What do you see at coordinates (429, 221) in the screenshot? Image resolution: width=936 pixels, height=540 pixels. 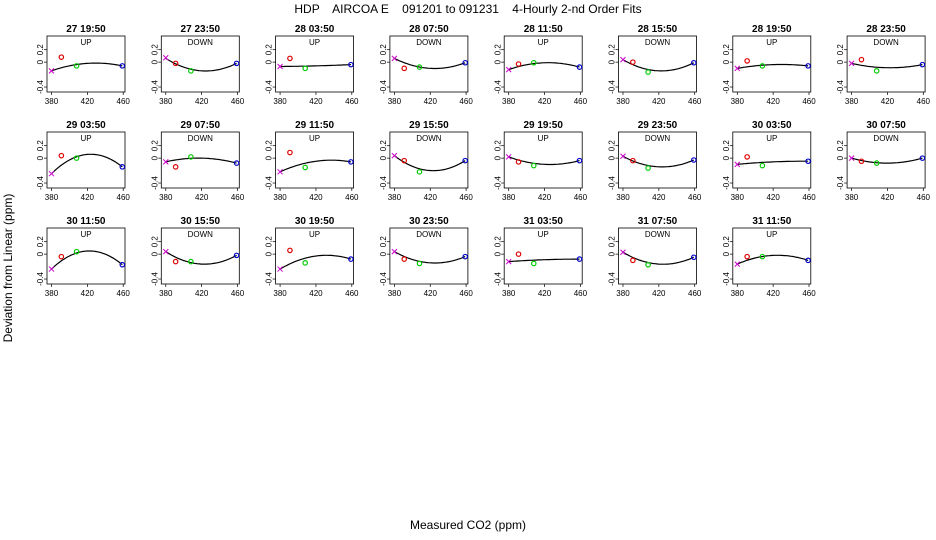 I see `panel-title: 30 23:50` at bounding box center [429, 221].